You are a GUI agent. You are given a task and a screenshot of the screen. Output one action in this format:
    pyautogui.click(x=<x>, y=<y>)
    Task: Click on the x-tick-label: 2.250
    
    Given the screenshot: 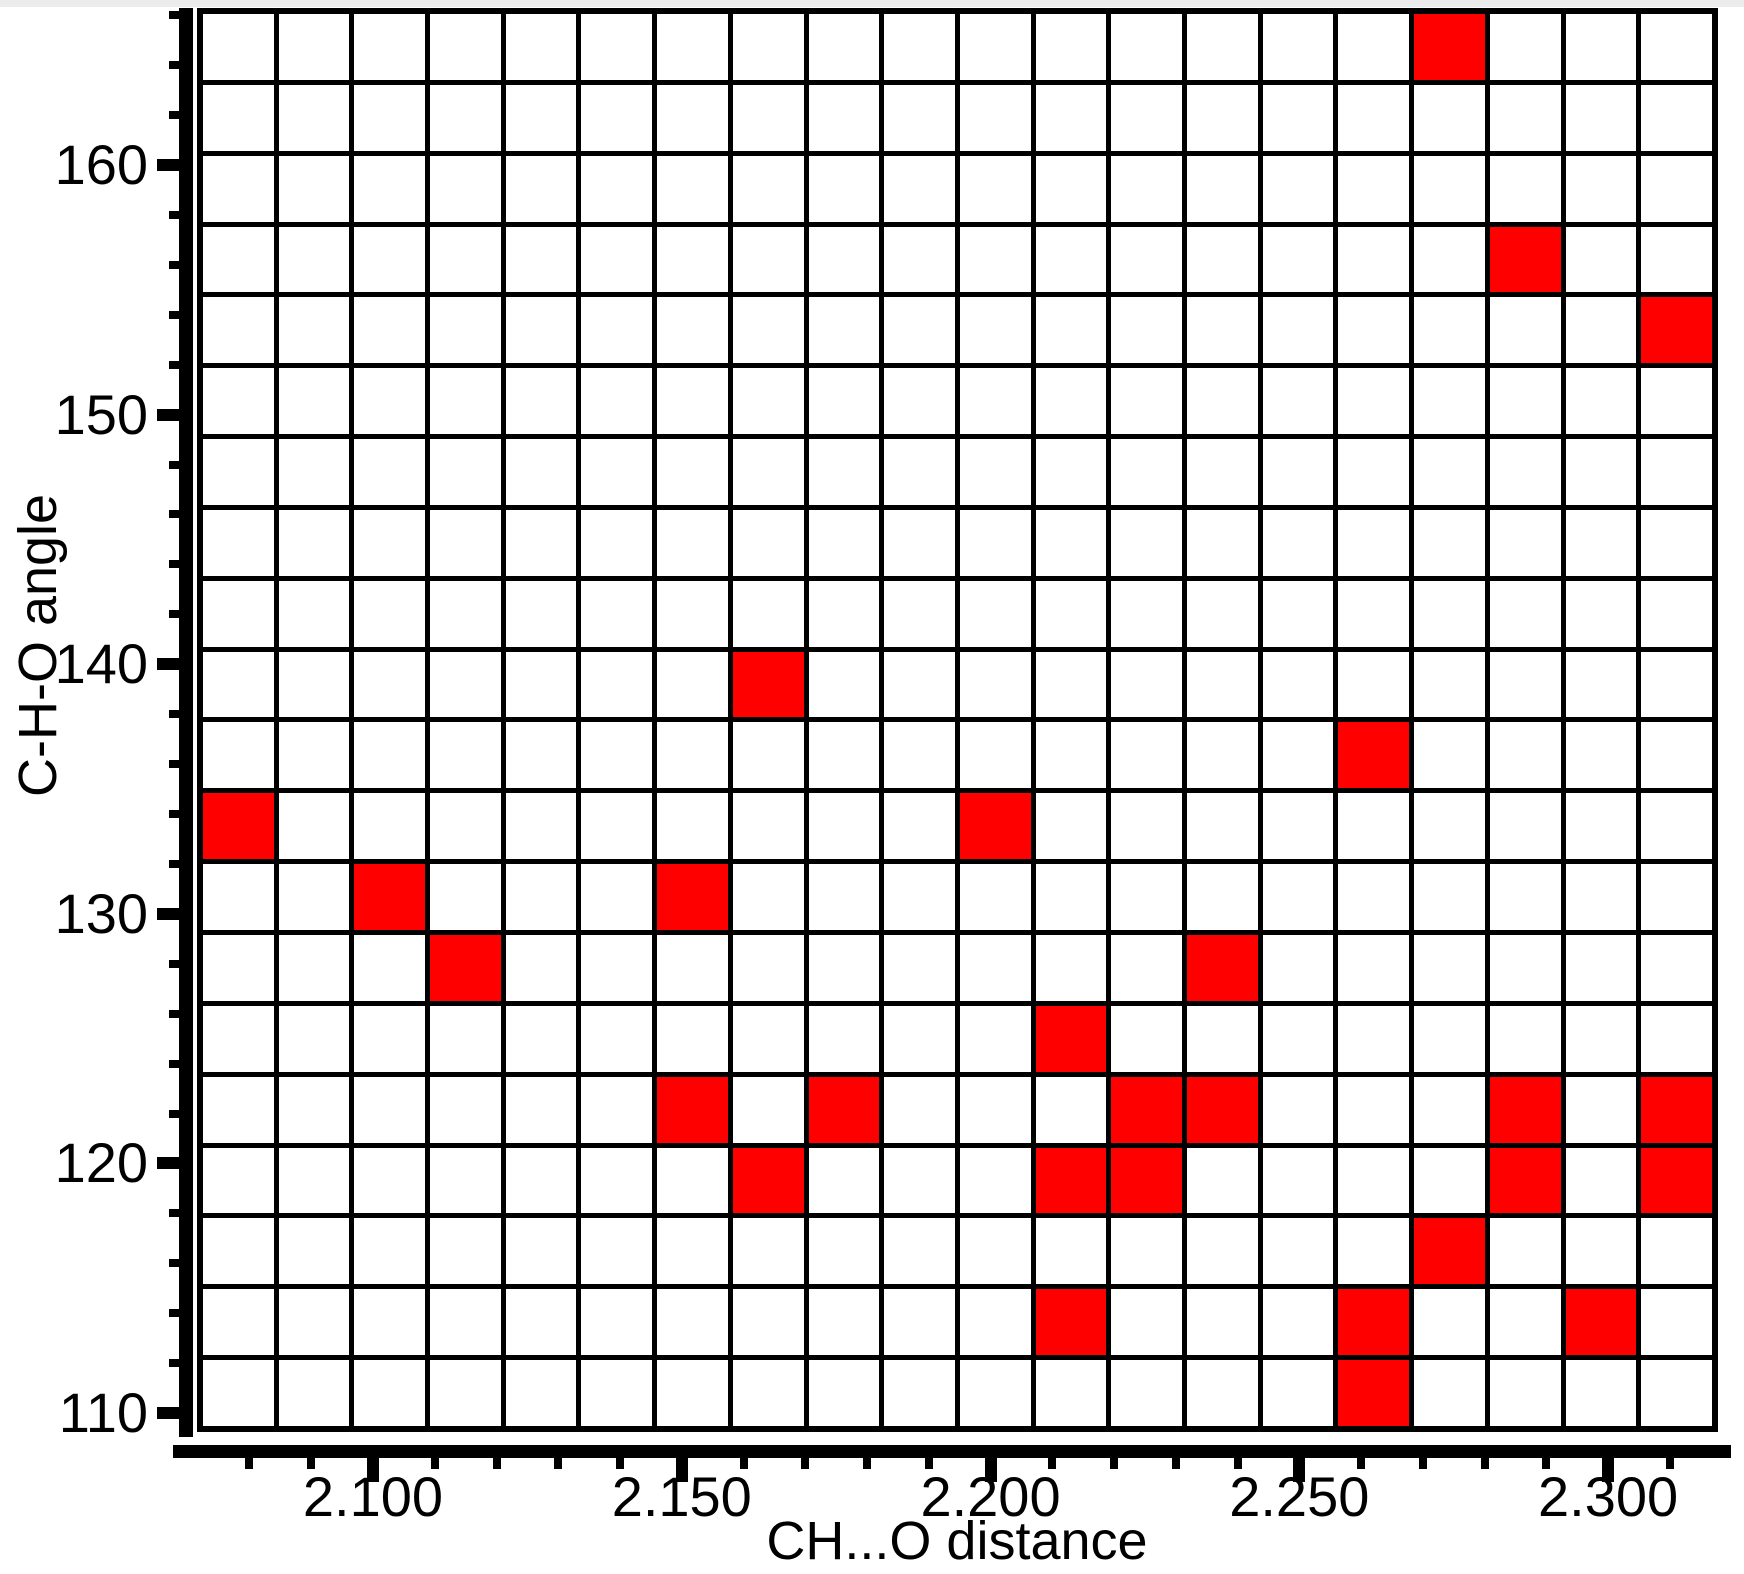 What is the action you would take?
    pyautogui.click(x=1299, y=1496)
    